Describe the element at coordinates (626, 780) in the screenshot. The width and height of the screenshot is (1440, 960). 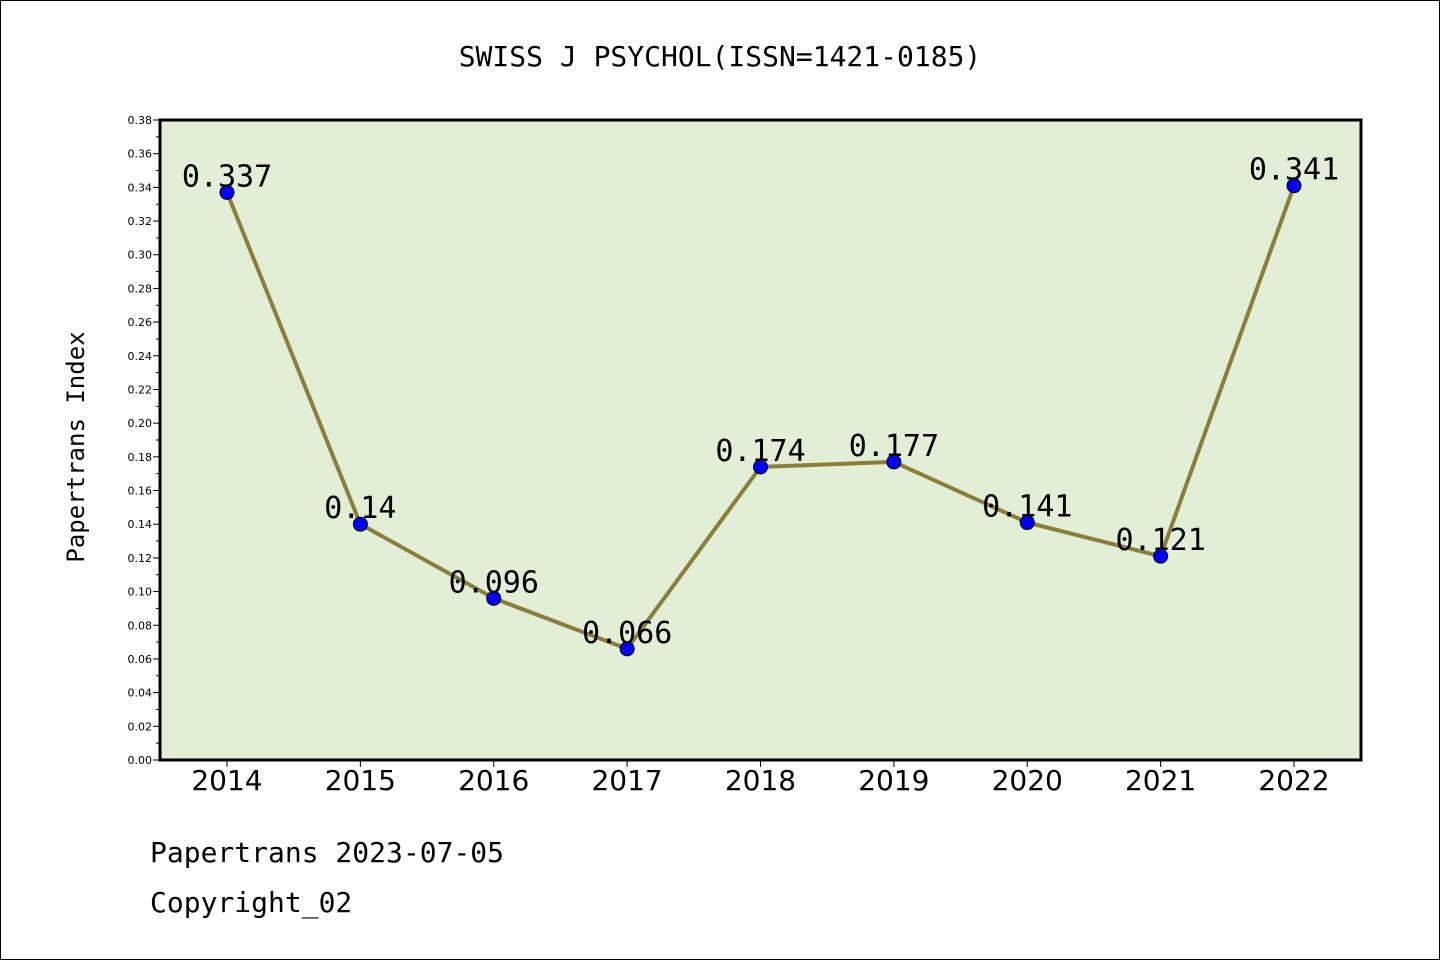
I see `x-tick-label: 2017` at that location.